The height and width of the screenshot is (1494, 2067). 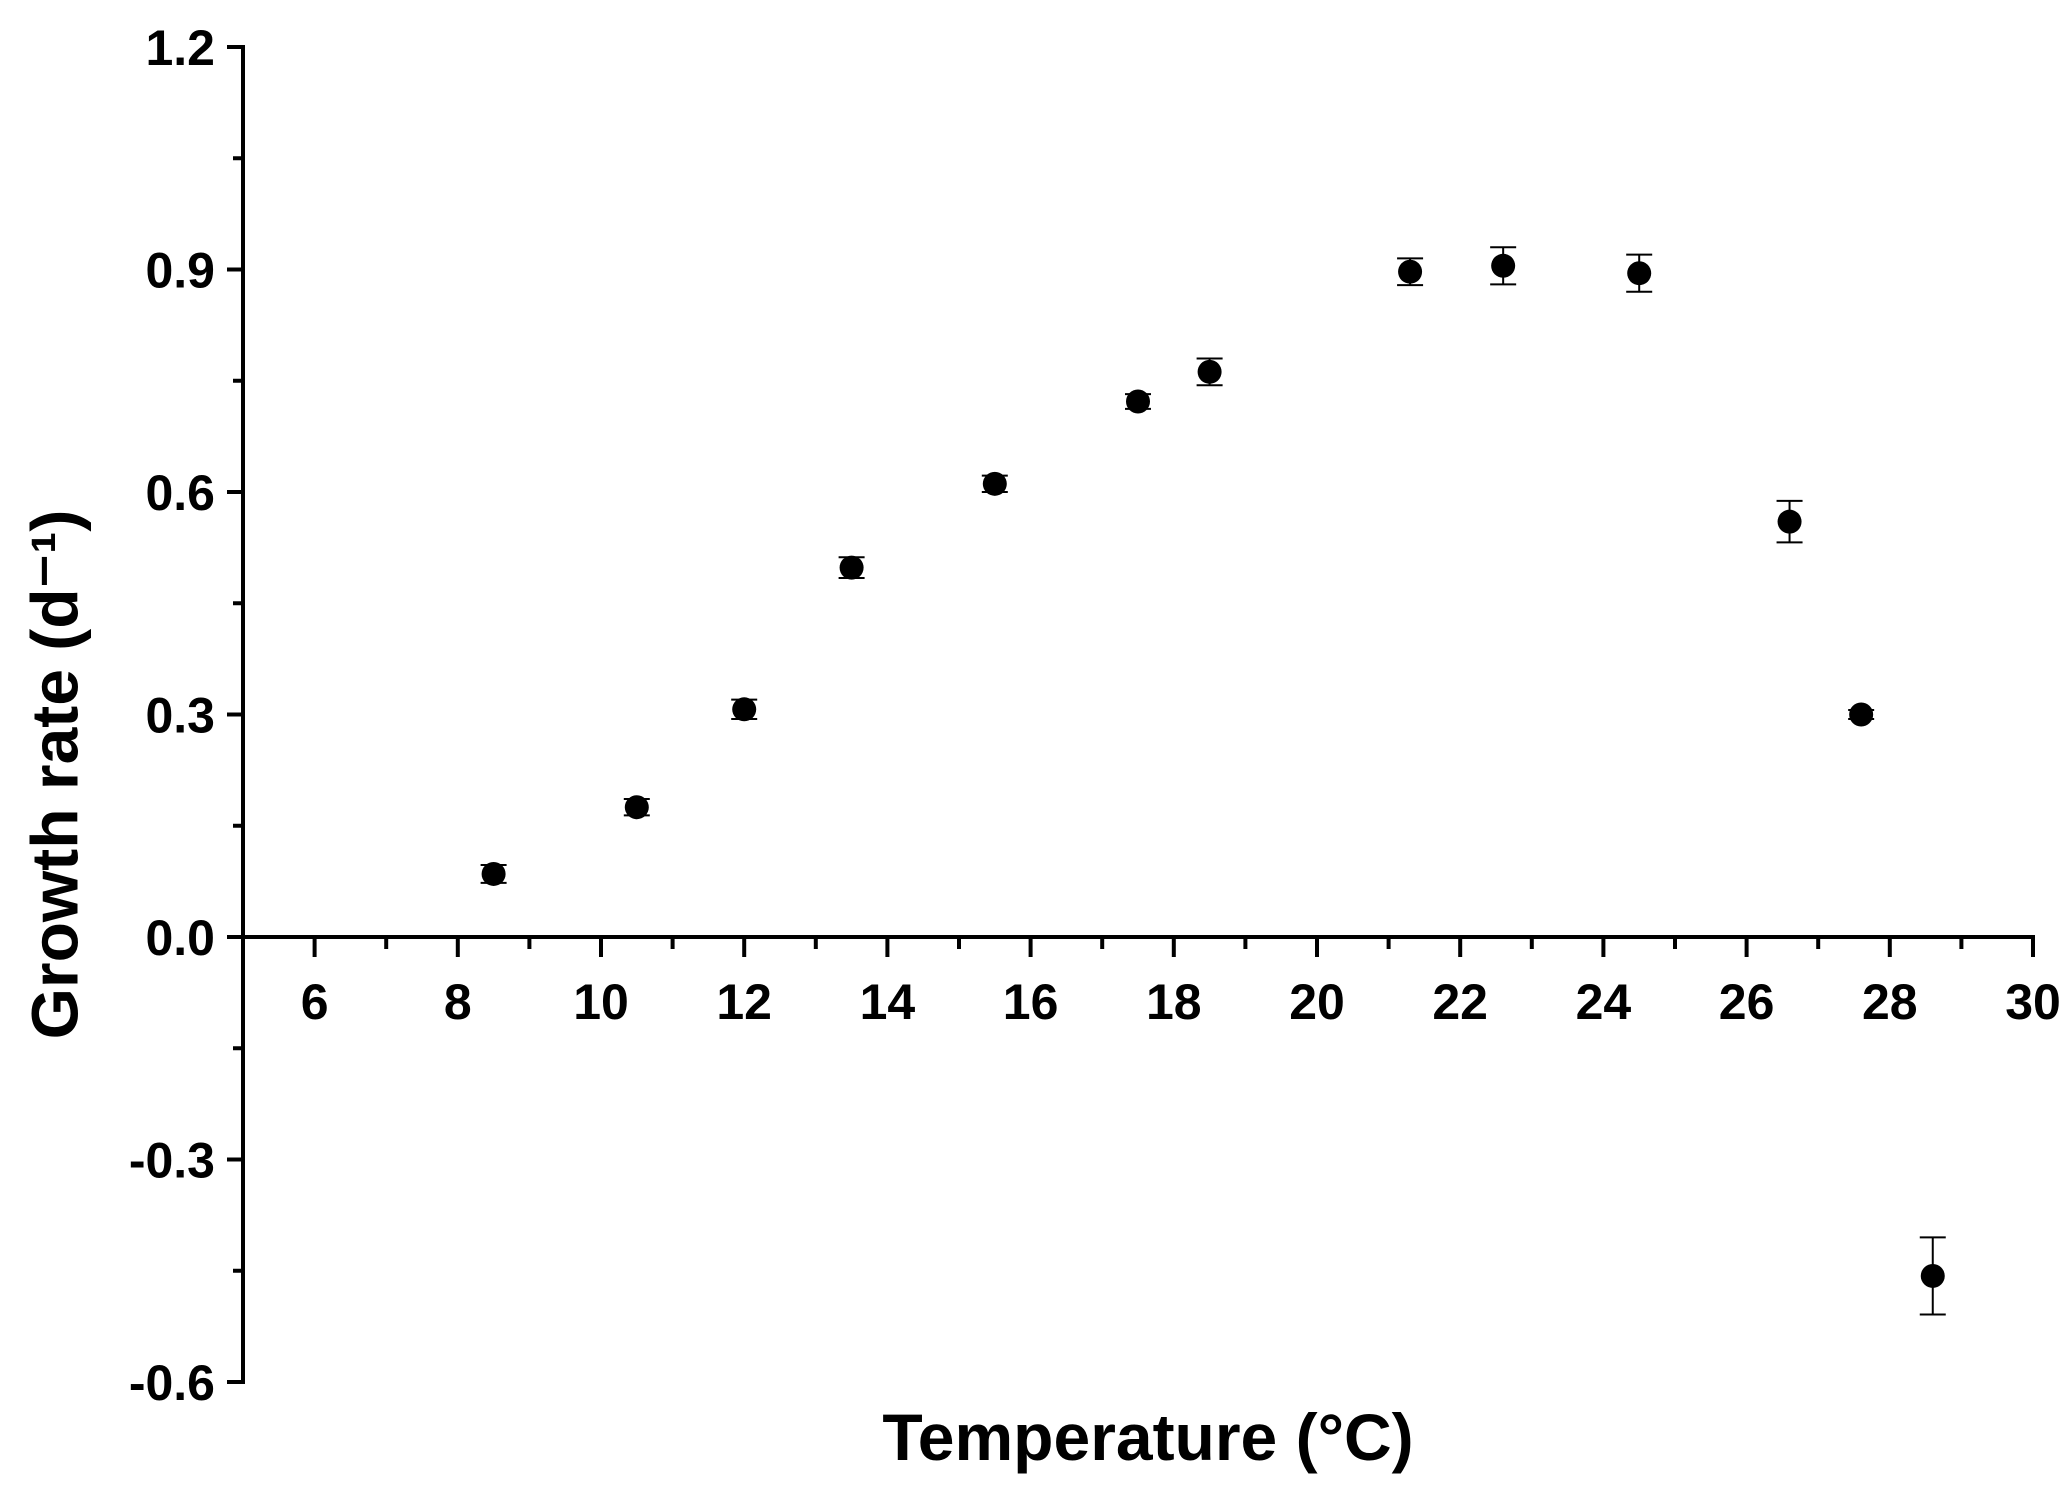 I want to click on y-tick-label: 0.0, so click(x=180, y=938).